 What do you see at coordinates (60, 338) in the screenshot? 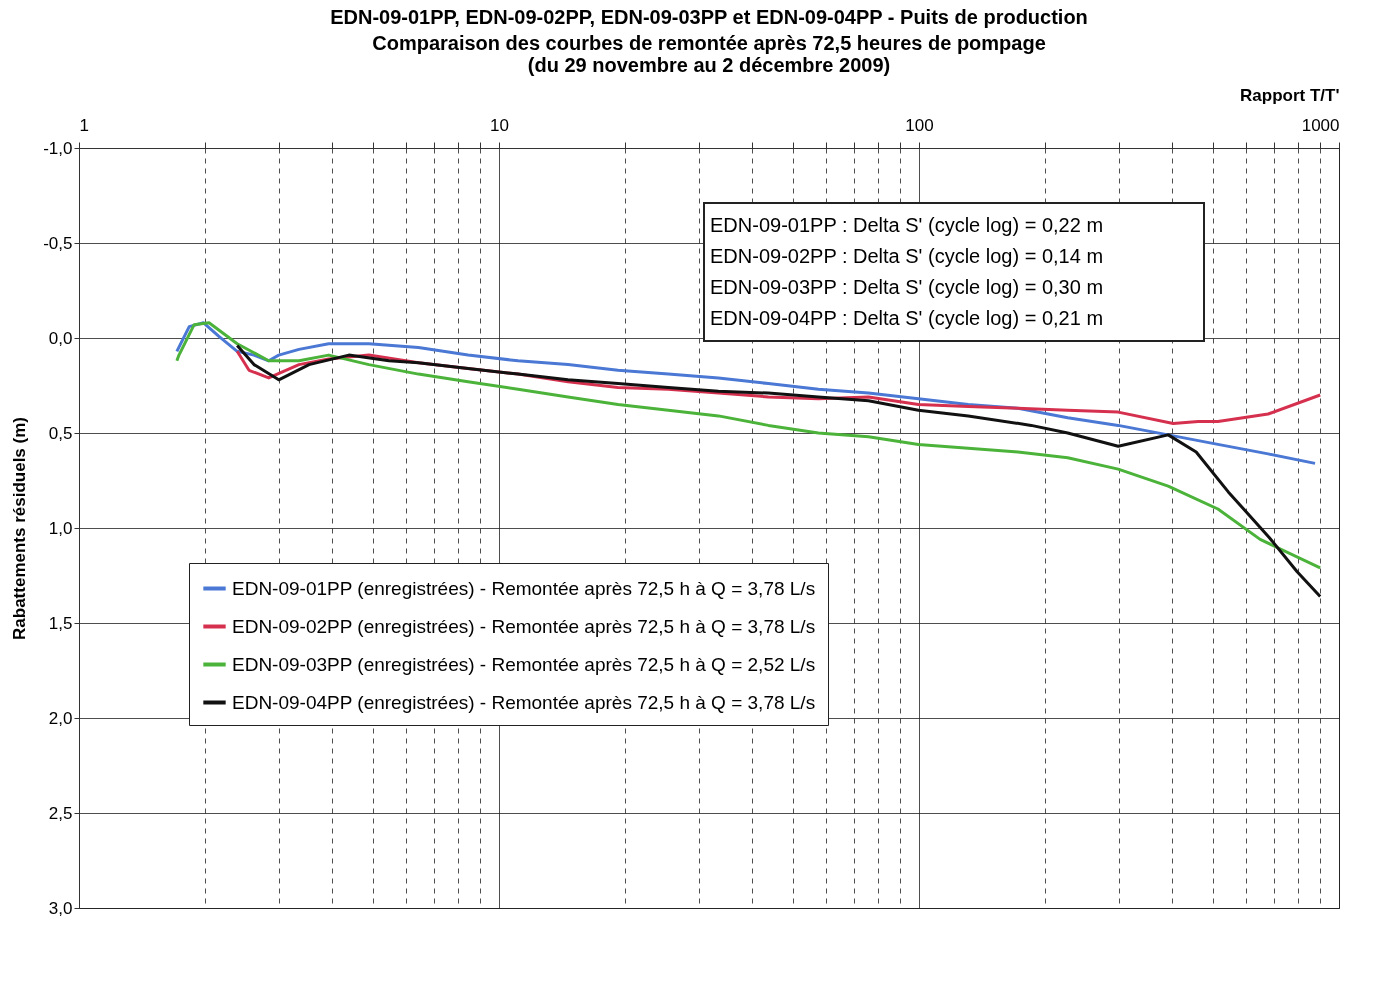
I see `y-tick-label: 0,0` at bounding box center [60, 338].